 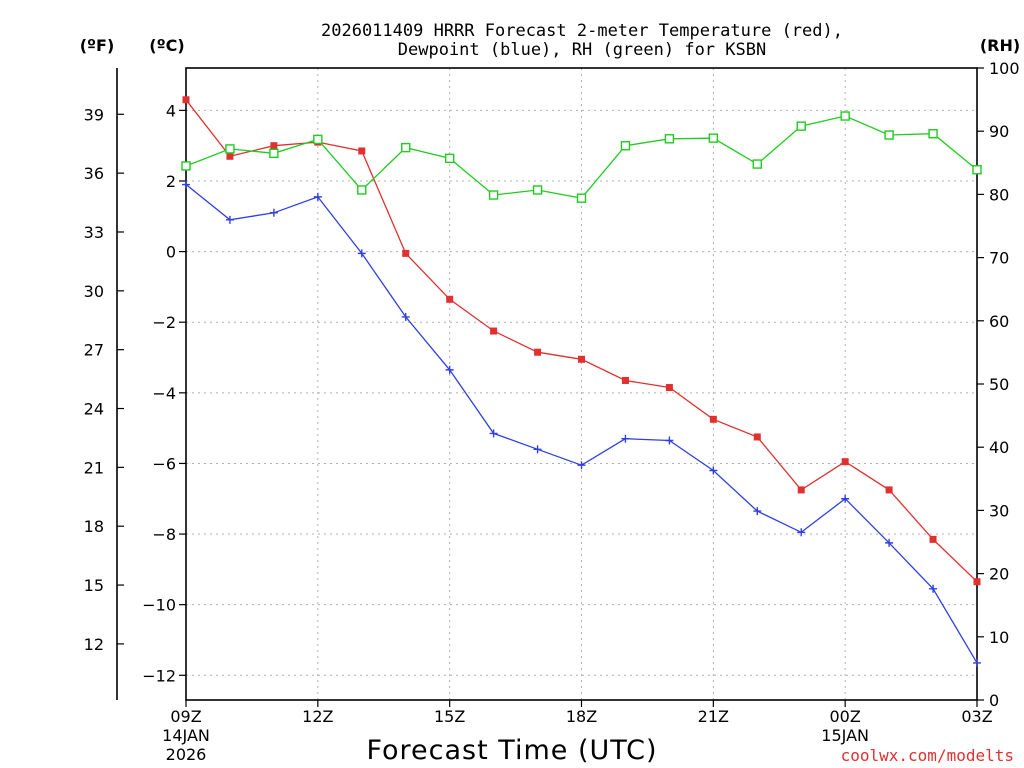 What do you see at coordinates (999, 637) in the screenshot?
I see `rh-tick-label: 10` at bounding box center [999, 637].